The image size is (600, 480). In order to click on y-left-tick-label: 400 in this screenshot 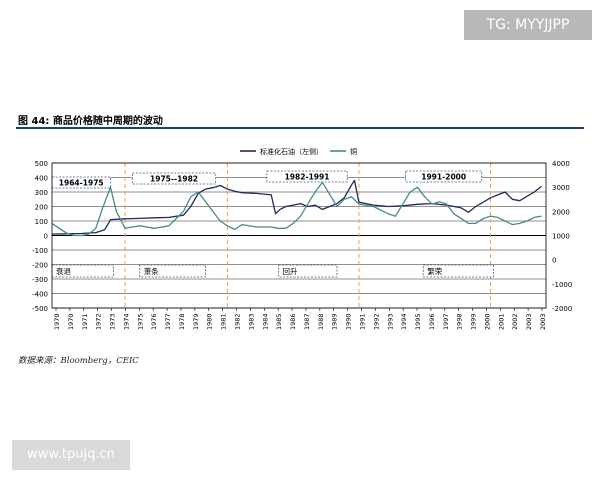, I will do `click(41, 179)`.